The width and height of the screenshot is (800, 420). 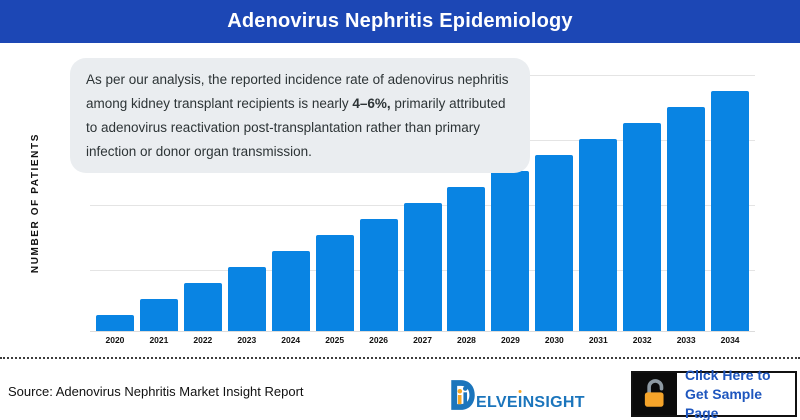 I want to click on y-axis-label: NUMBER OF PATIENTS, so click(x=35, y=203).